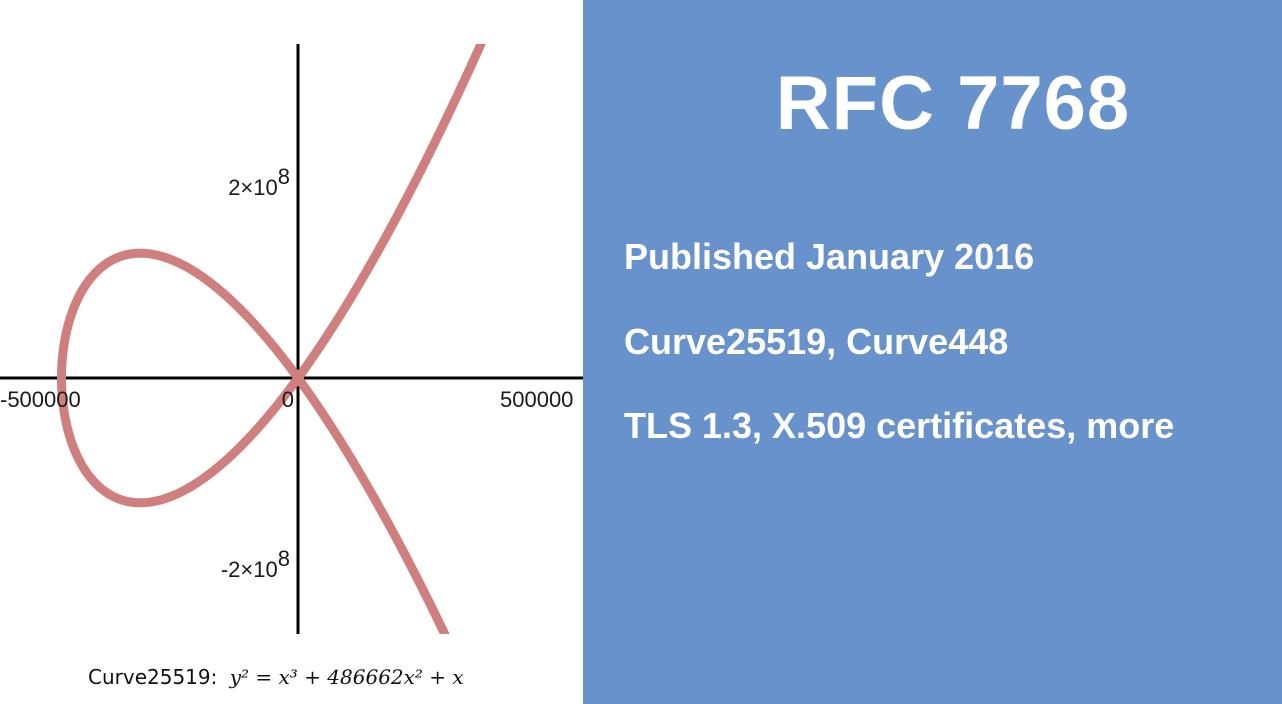 Image resolution: width=1282 pixels, height=704 pixels. Describe the element at coordinates (346, 677) in the screenshot. I see `caption-formula: y² = x³ + 486662x² + x` at that location.